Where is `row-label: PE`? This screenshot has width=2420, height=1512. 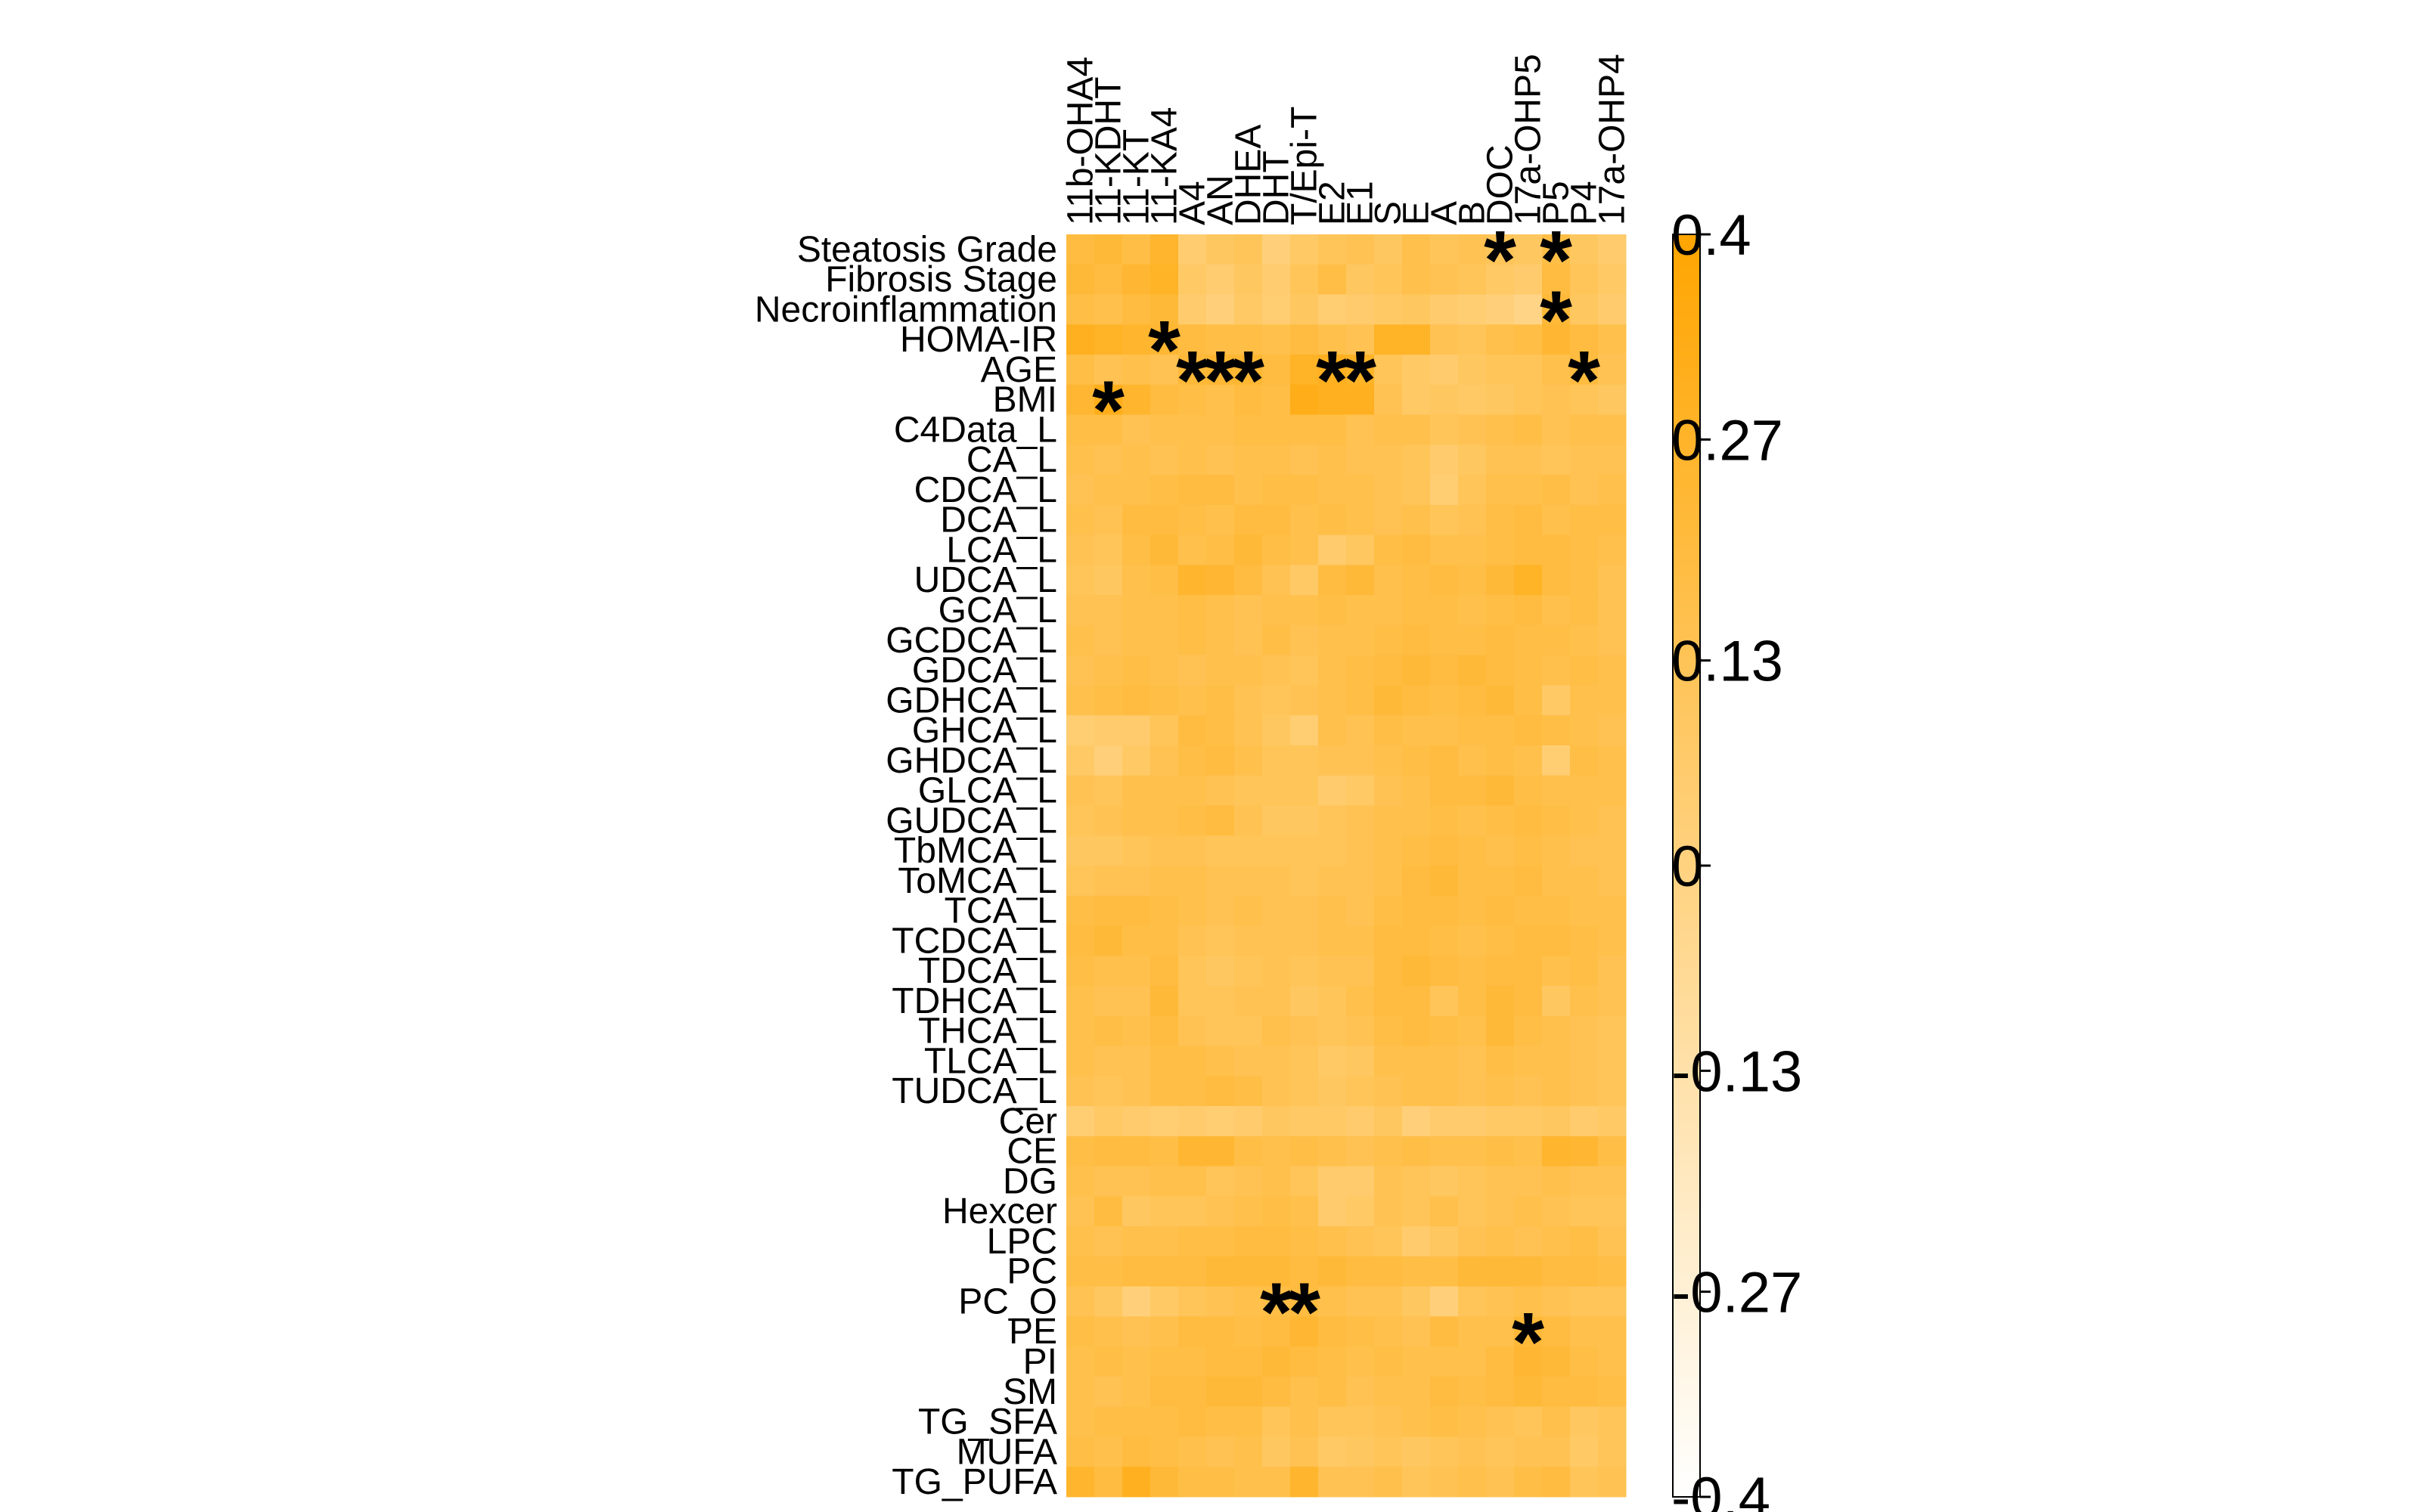
row-label: PE is located at coordinates (1033, 1332).